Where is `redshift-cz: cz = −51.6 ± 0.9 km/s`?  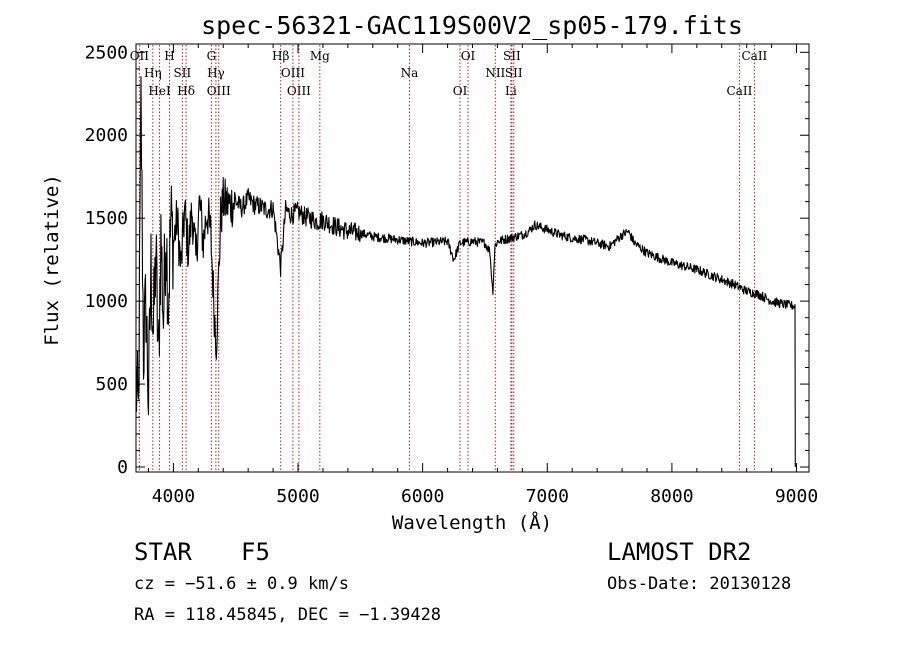 redshift-cz: cz = −51.6 ± 0.9 km/s is located at coordinates (241, 584).